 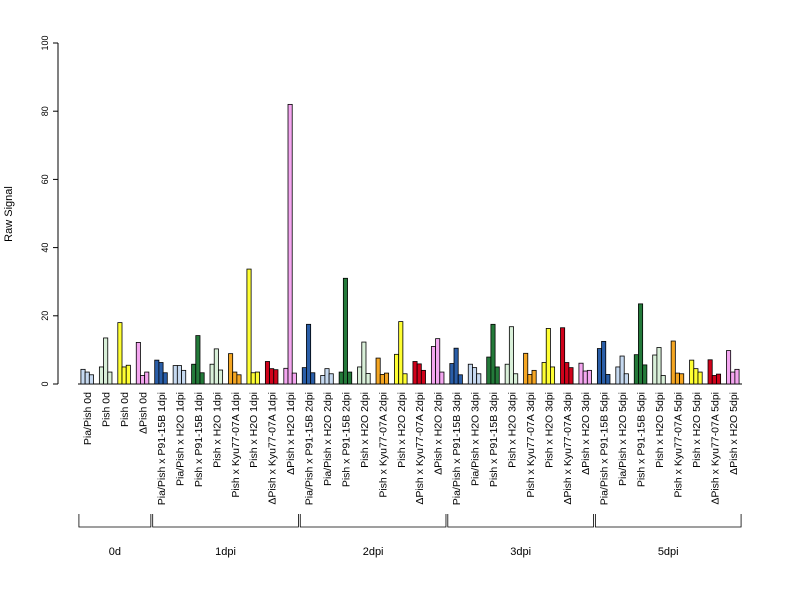 I want to click on x-tick-label: ΔPish x Kyu77-07A 3dpi, so click(x=568, y=448).